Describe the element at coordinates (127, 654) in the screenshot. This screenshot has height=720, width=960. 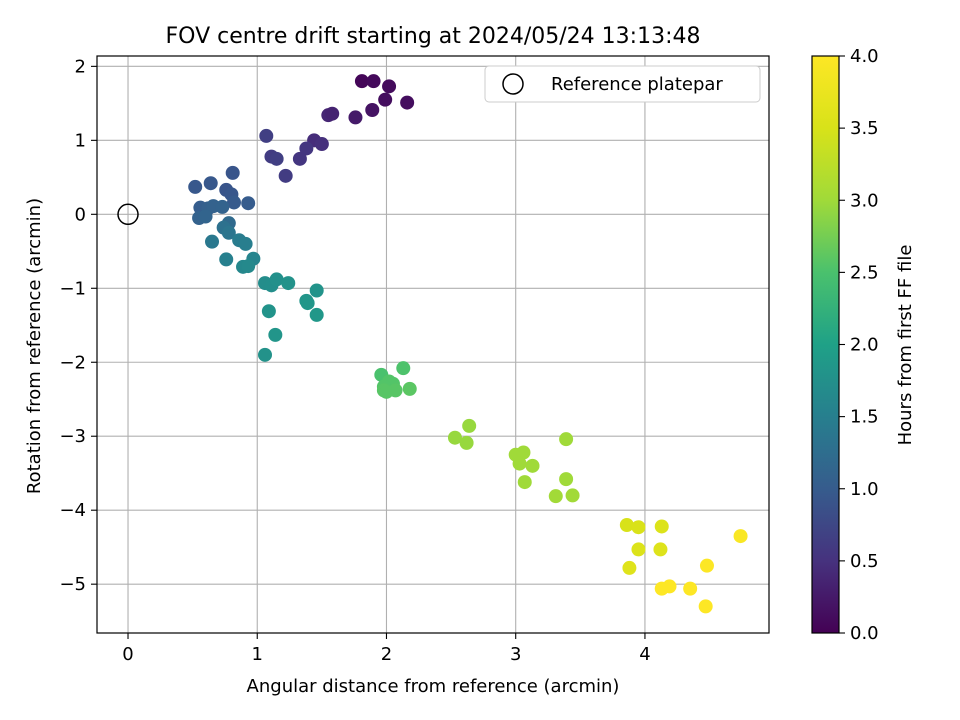
I see `x-tick-label: 0` at that location.